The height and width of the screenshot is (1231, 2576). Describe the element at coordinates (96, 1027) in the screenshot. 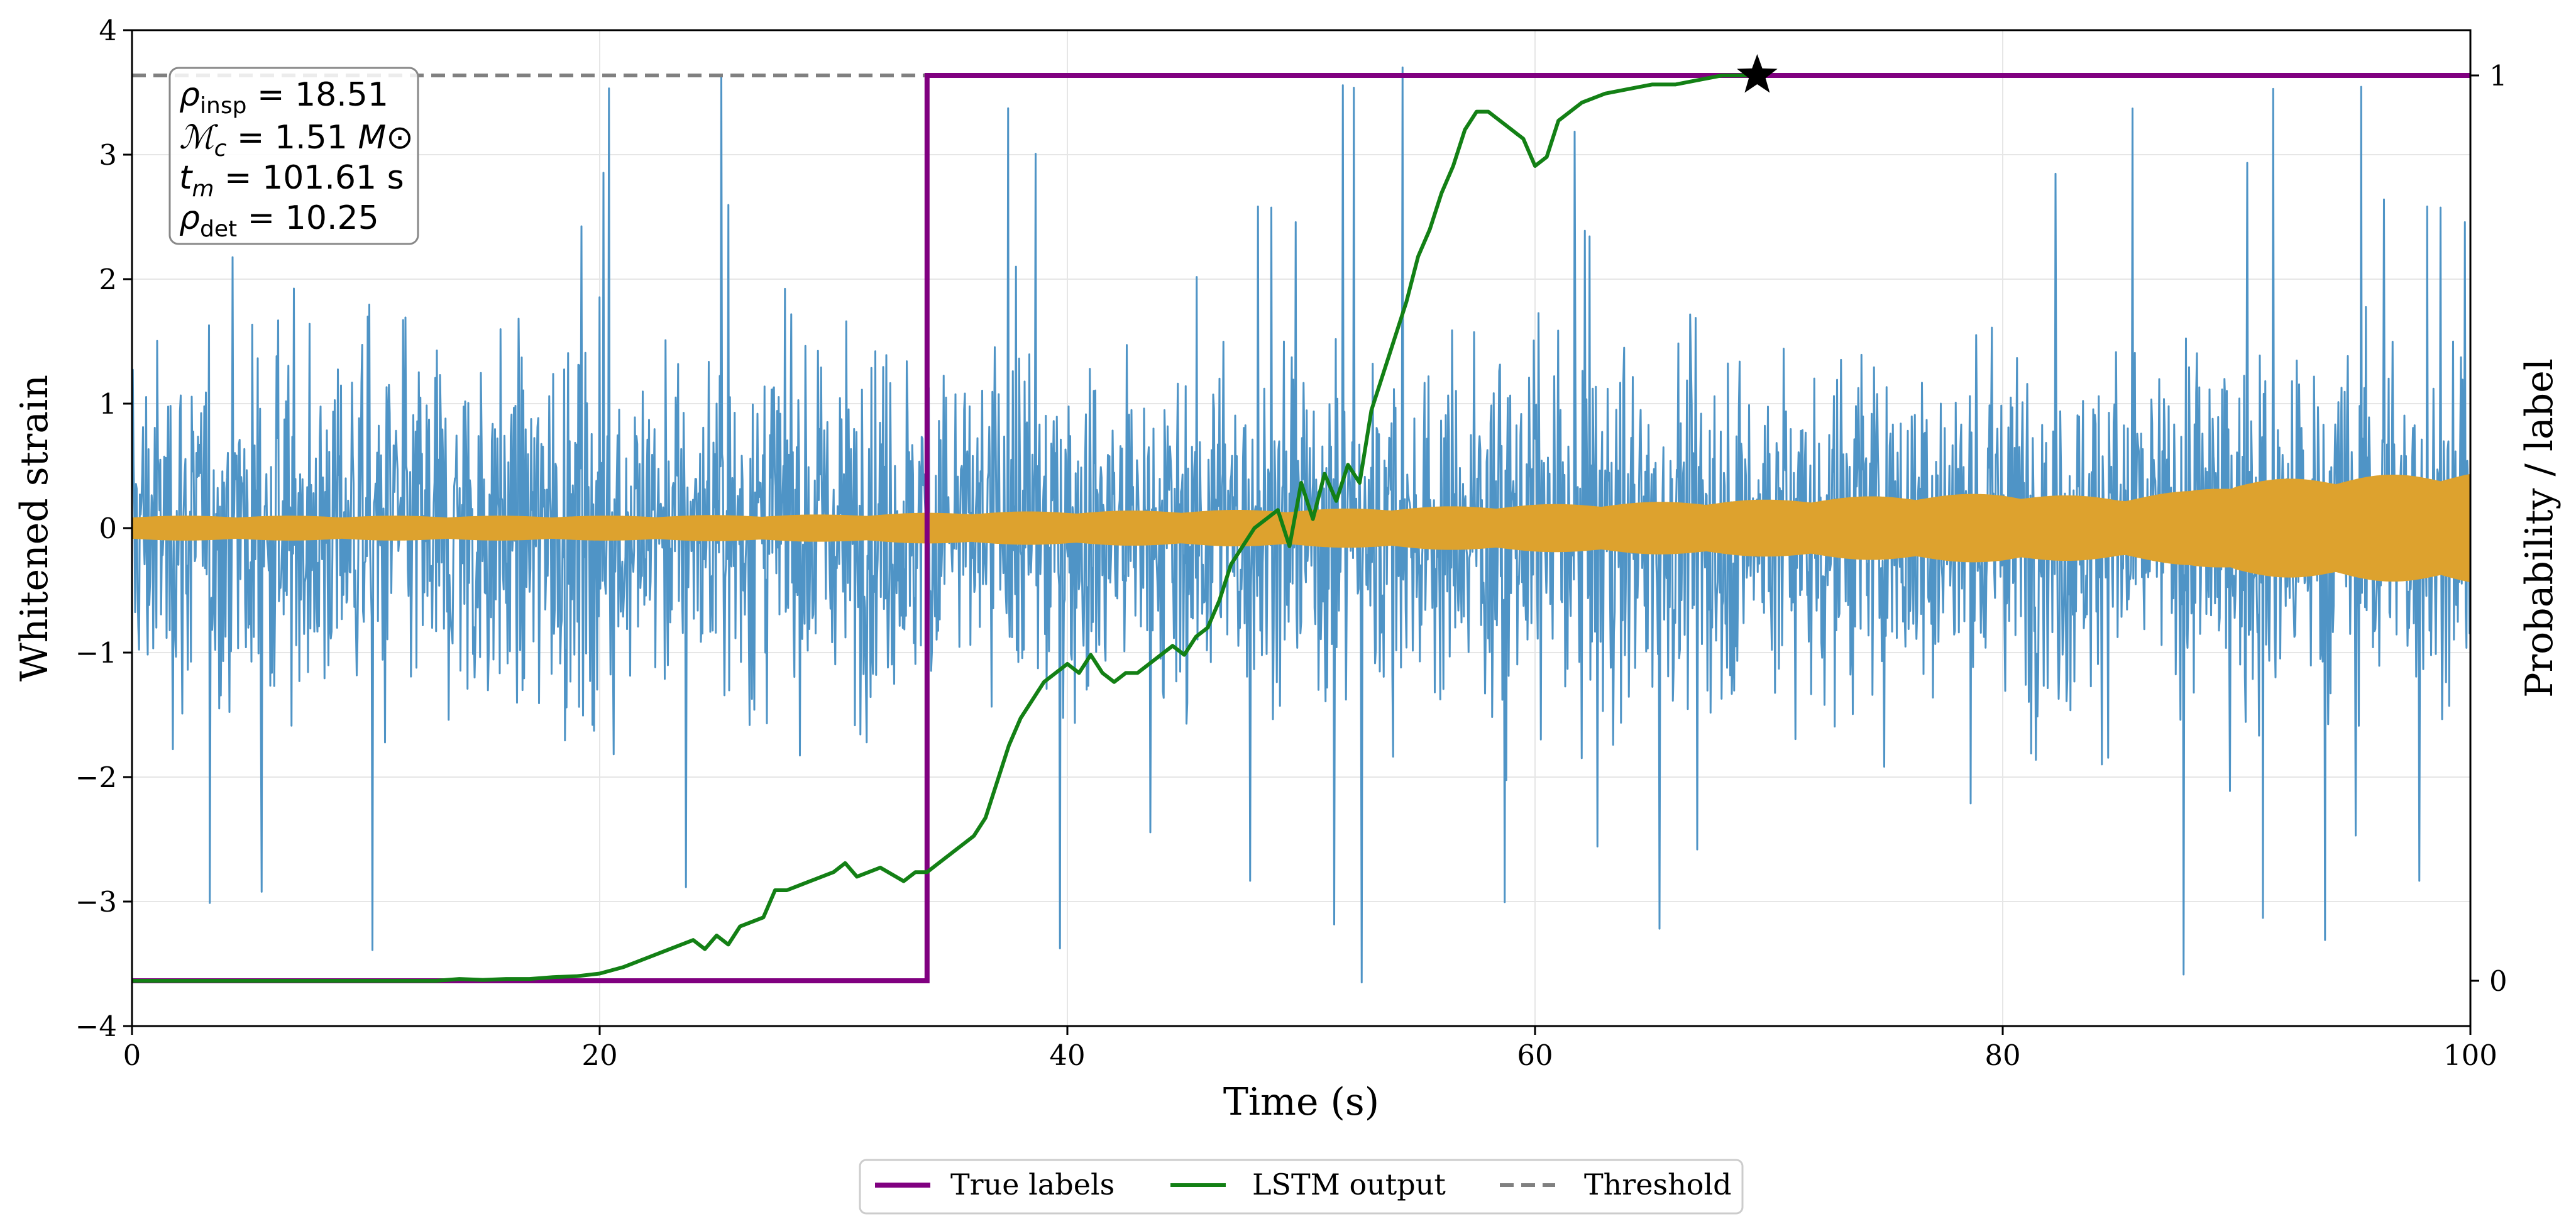

I see `y-tick-label: −4` at that location.